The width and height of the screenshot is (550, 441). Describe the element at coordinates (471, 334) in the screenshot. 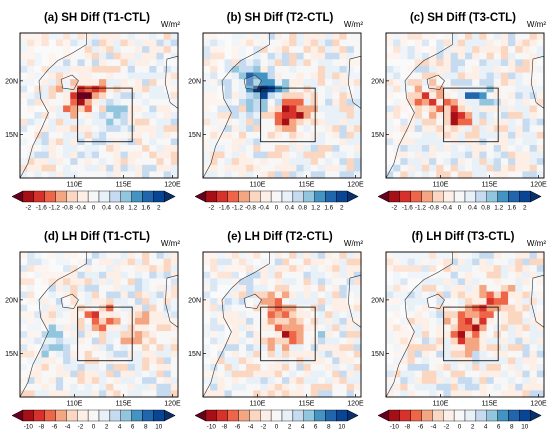

I see `focus-box` at that location.